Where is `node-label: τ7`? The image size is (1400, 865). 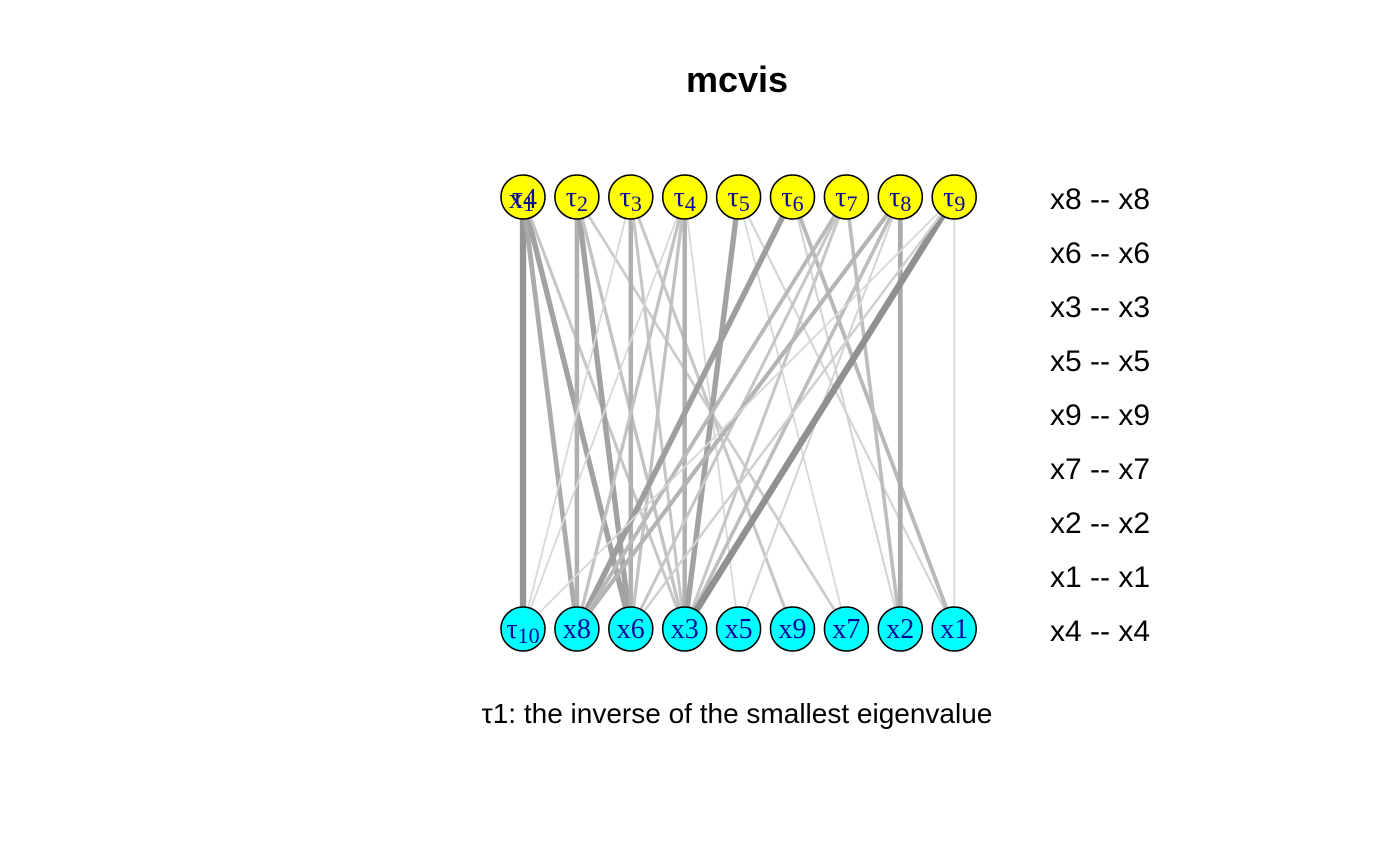
node-label: τ7 is located at coordinates (846, 199).